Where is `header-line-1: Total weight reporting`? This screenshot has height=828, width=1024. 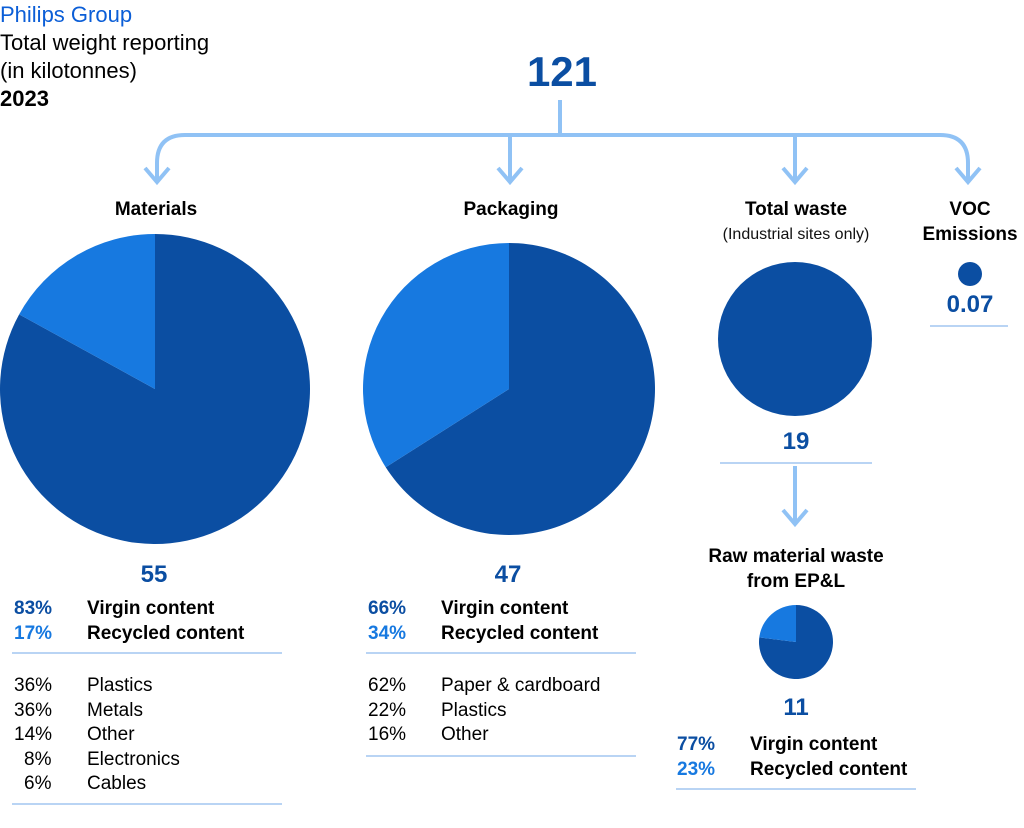
header-line-1: Total weight reporting is located at coordinates (105, 42).